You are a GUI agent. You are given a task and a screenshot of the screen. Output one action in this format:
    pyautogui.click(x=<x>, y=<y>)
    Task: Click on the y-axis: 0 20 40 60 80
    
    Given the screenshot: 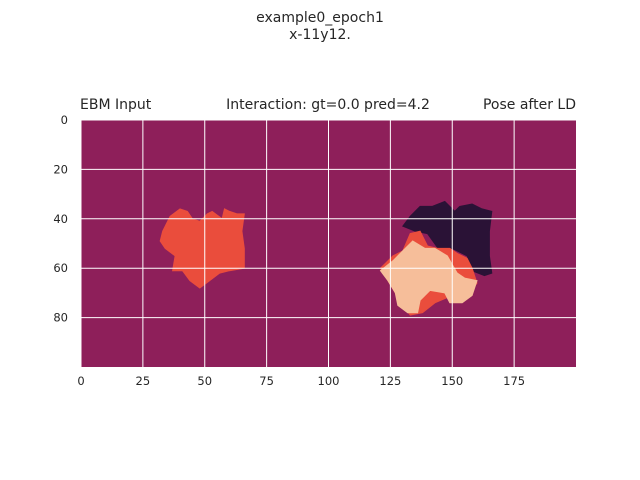 What is the action you would take?
    pyautogui.click(x=60, y=219)
    